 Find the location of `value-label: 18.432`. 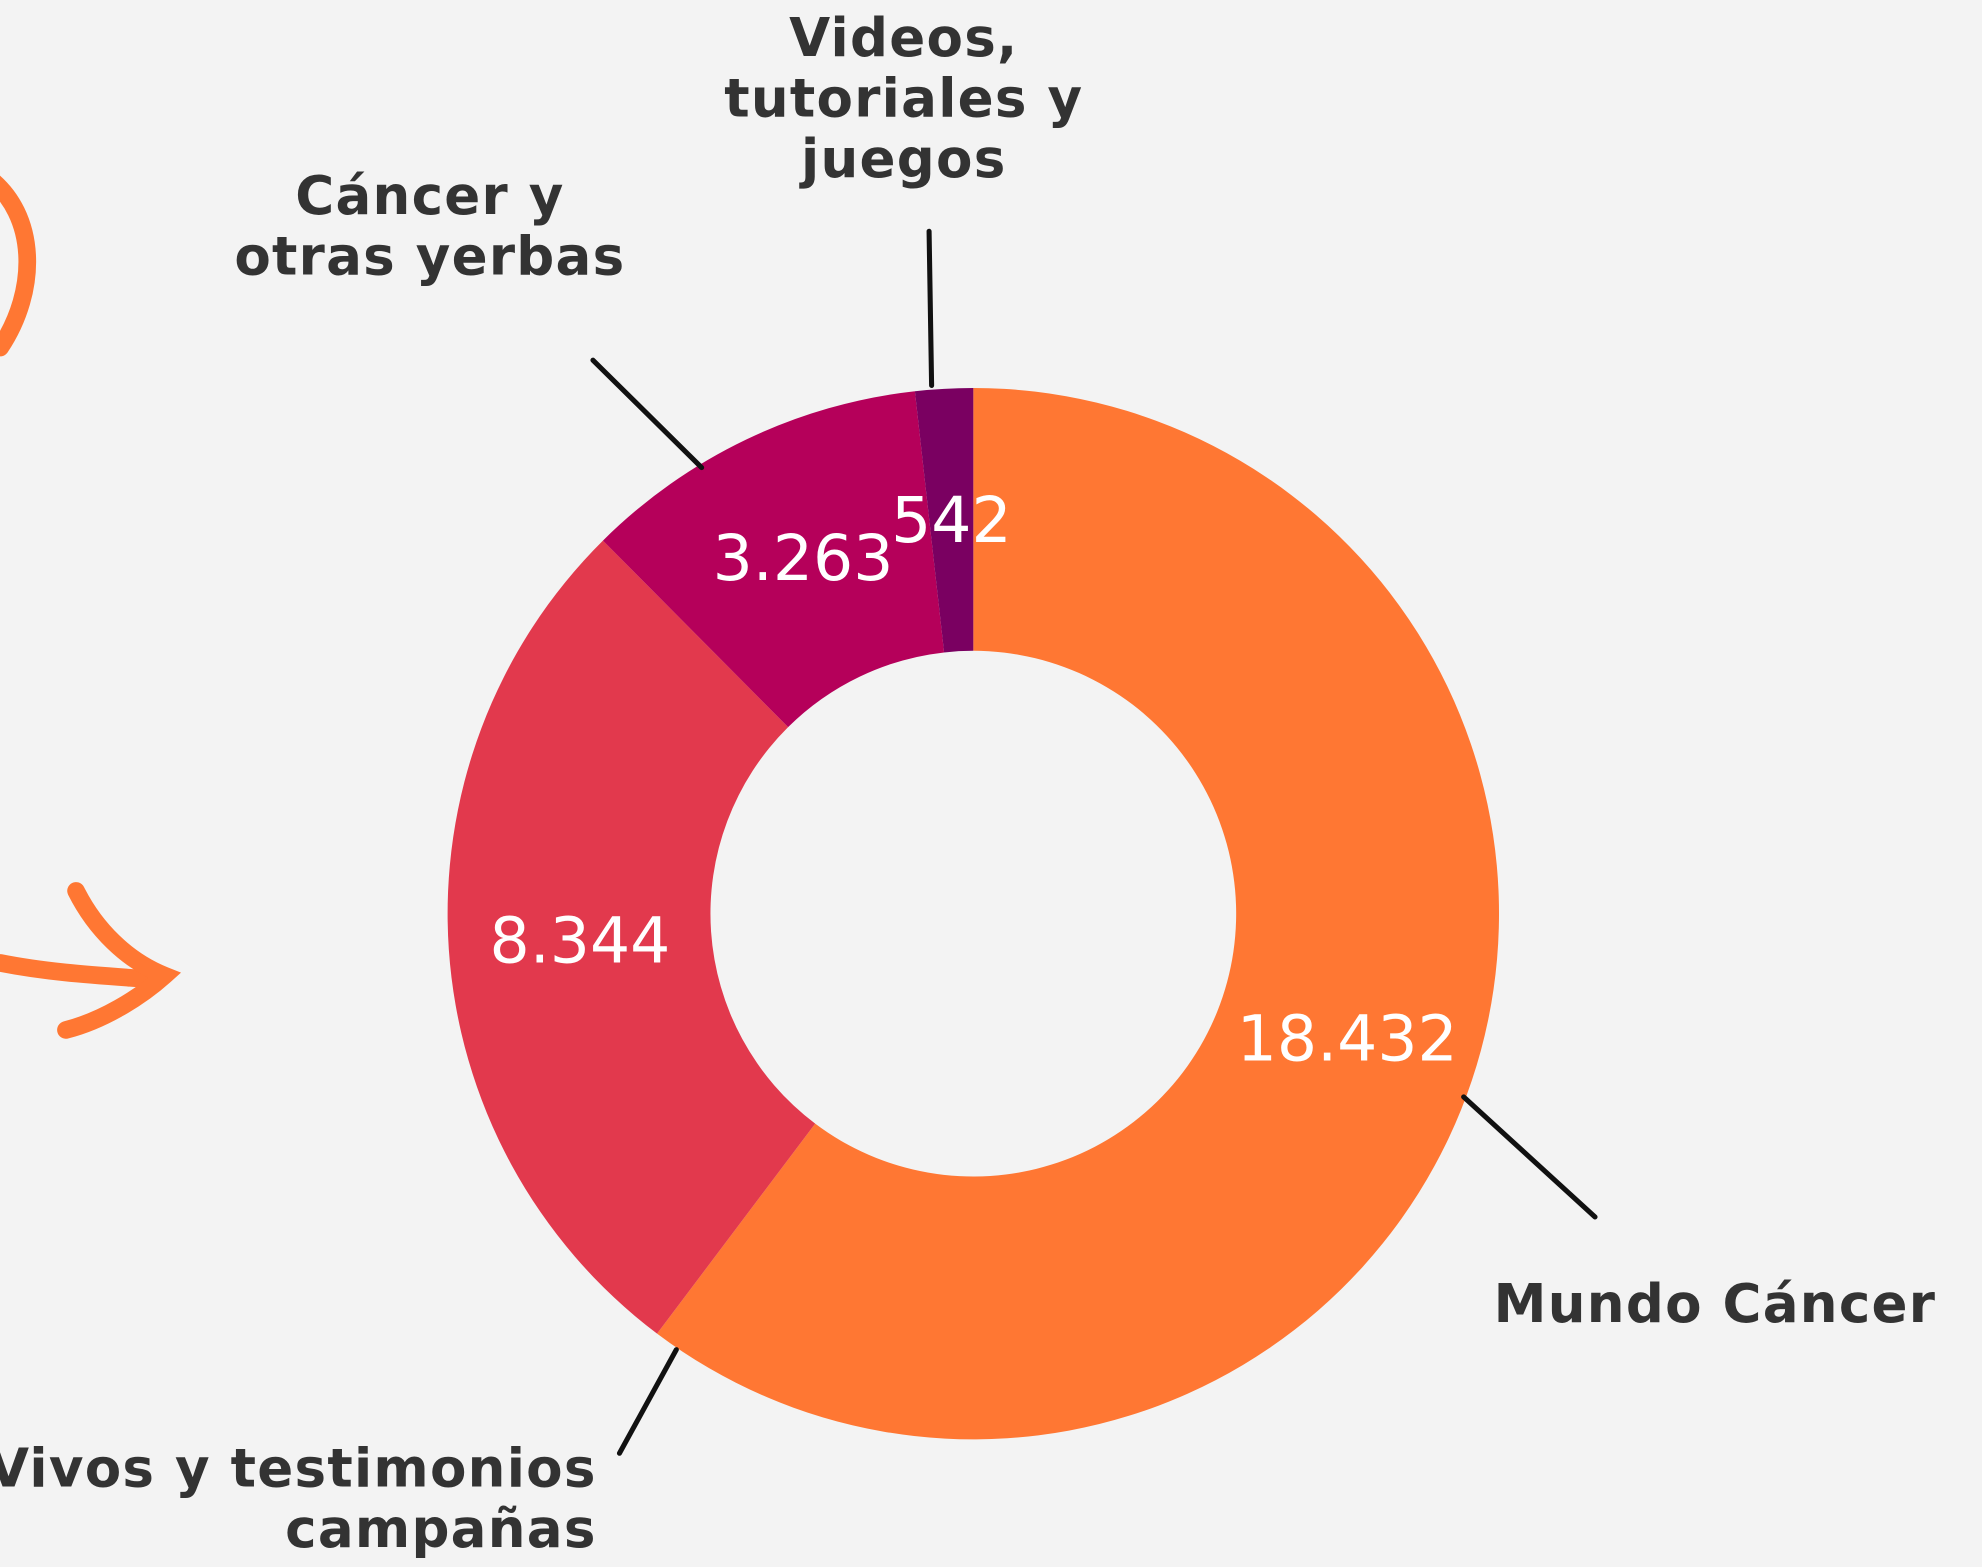

value-label: 18.432 is located at coordinates (1347, 1039).